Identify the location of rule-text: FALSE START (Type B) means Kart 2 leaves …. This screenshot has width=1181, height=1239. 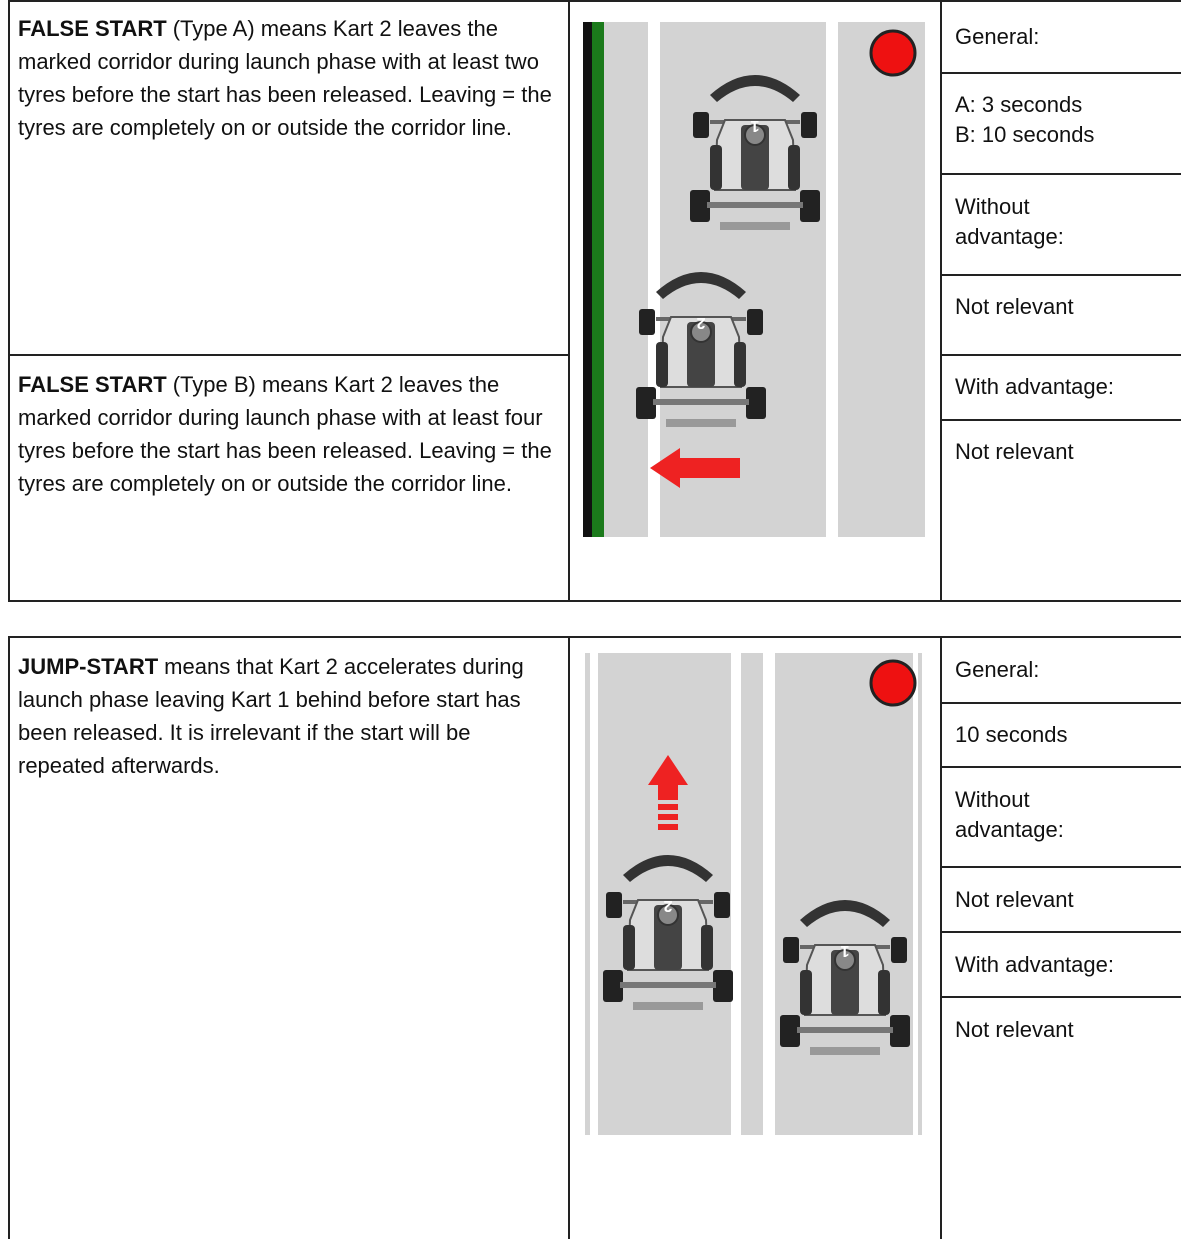
(288, 434).